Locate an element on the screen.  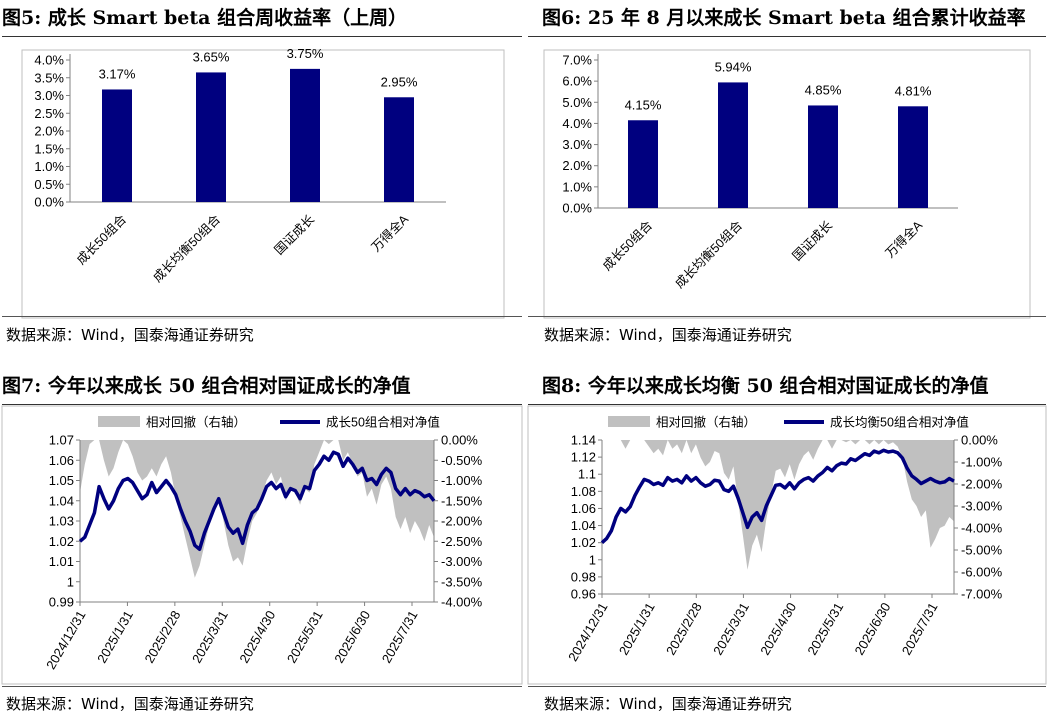
y-right-tick-label: -7.00% is located at coordinates (982, 594).